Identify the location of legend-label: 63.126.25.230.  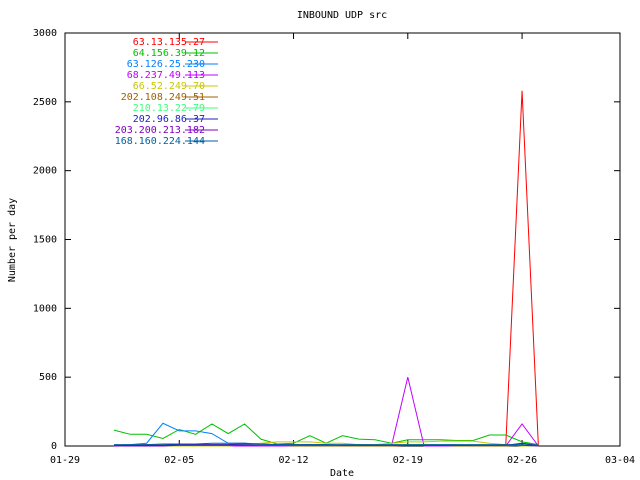
(166, 64).